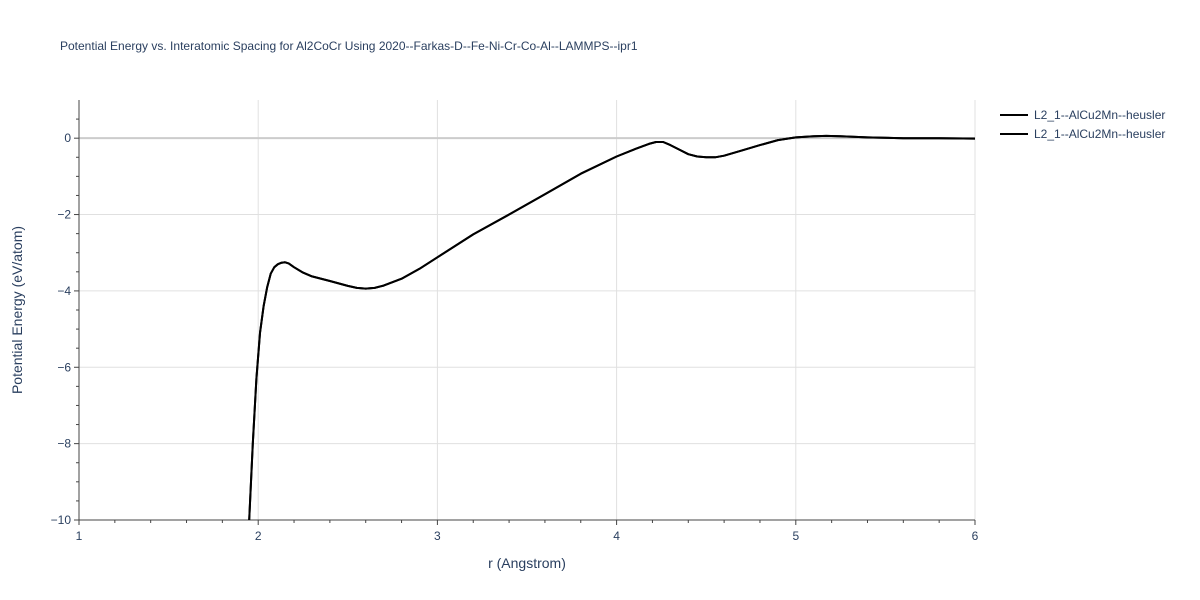  What do you see at coordinates (795, 536) in the screenshot?
I see `x-tick-label: 5` at bounding box center [795, 536].